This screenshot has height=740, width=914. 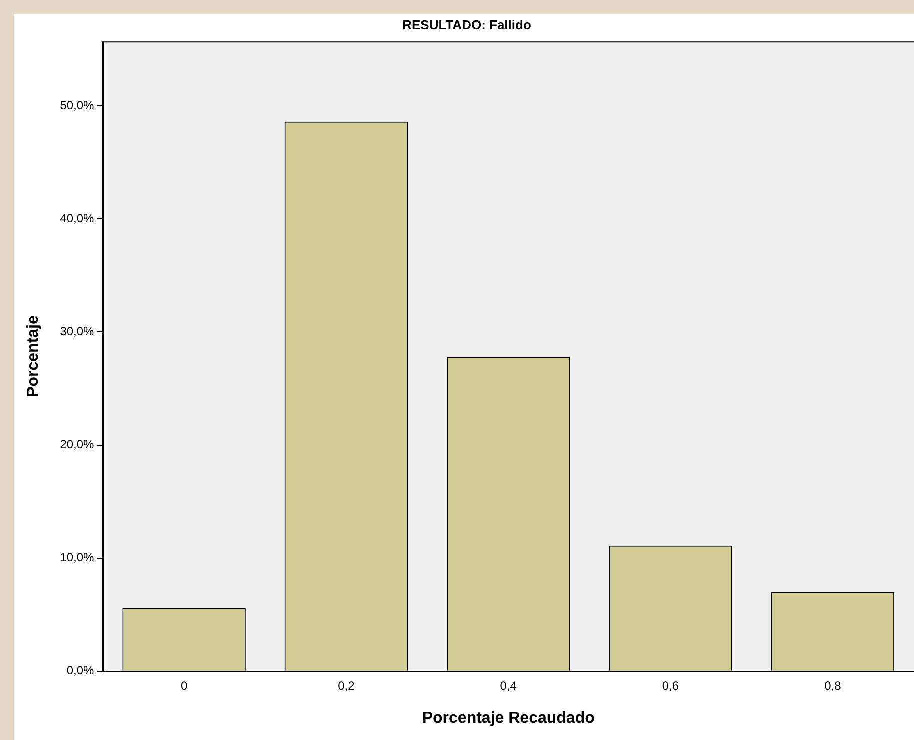 What do you see at coordinates (77, 557) in the screenshot?
I see `y-tick-label: 10,0%` at bounding box center [77, 557].